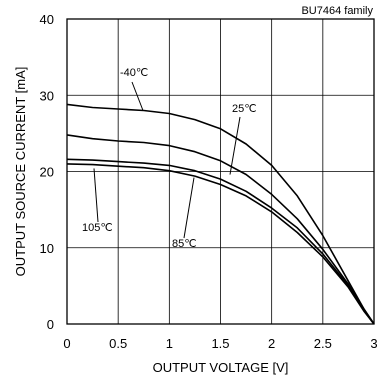 The image size is (389, 376). I want to click on x-tick-label: 1, so click(169, 343).